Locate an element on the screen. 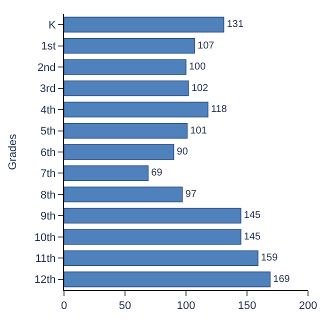 The image size is (330, 330). x-tick-label: 0 is located at coordinates (64, 306).